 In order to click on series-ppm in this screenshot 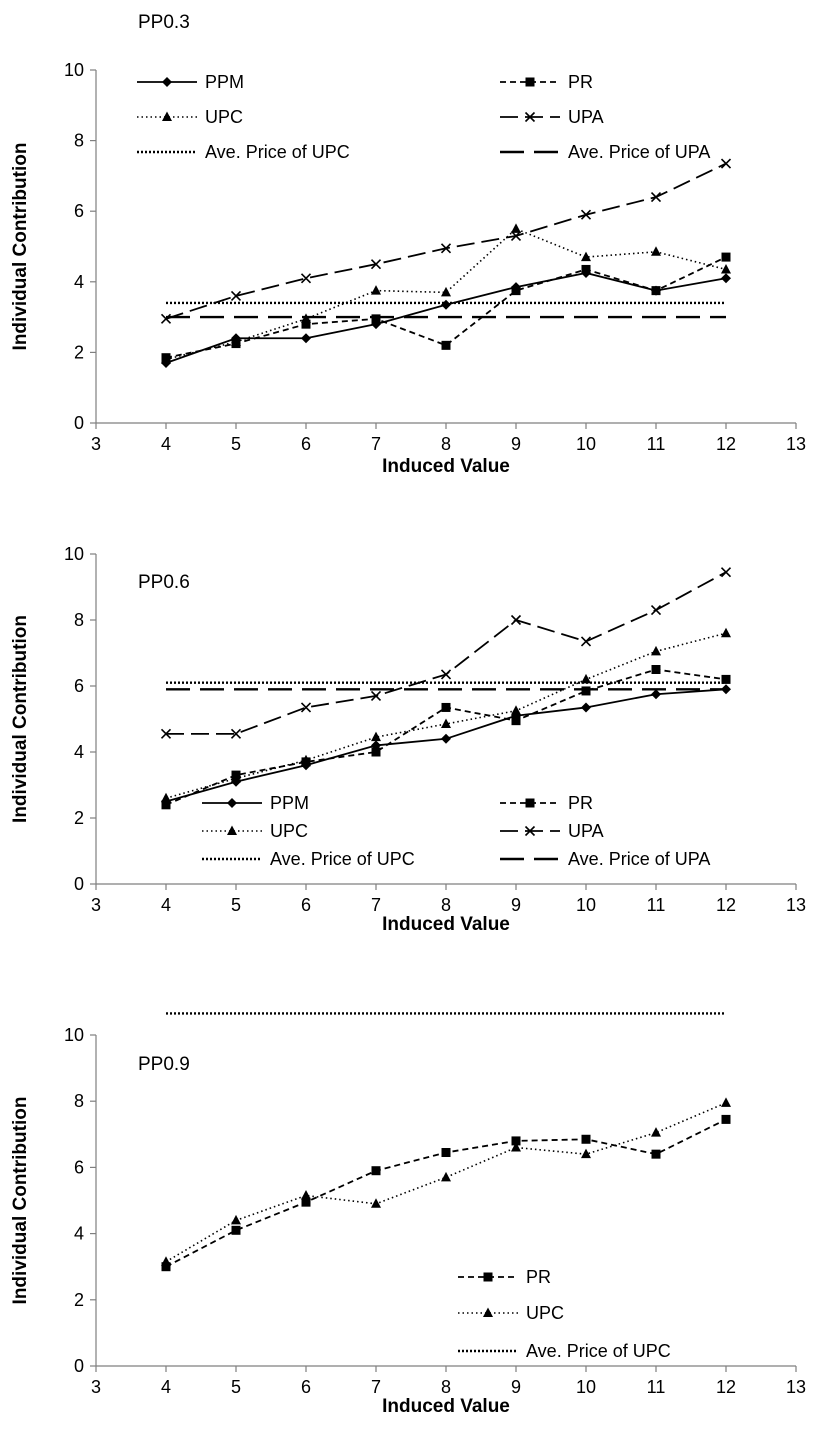, I will do `click(446, 745)`.